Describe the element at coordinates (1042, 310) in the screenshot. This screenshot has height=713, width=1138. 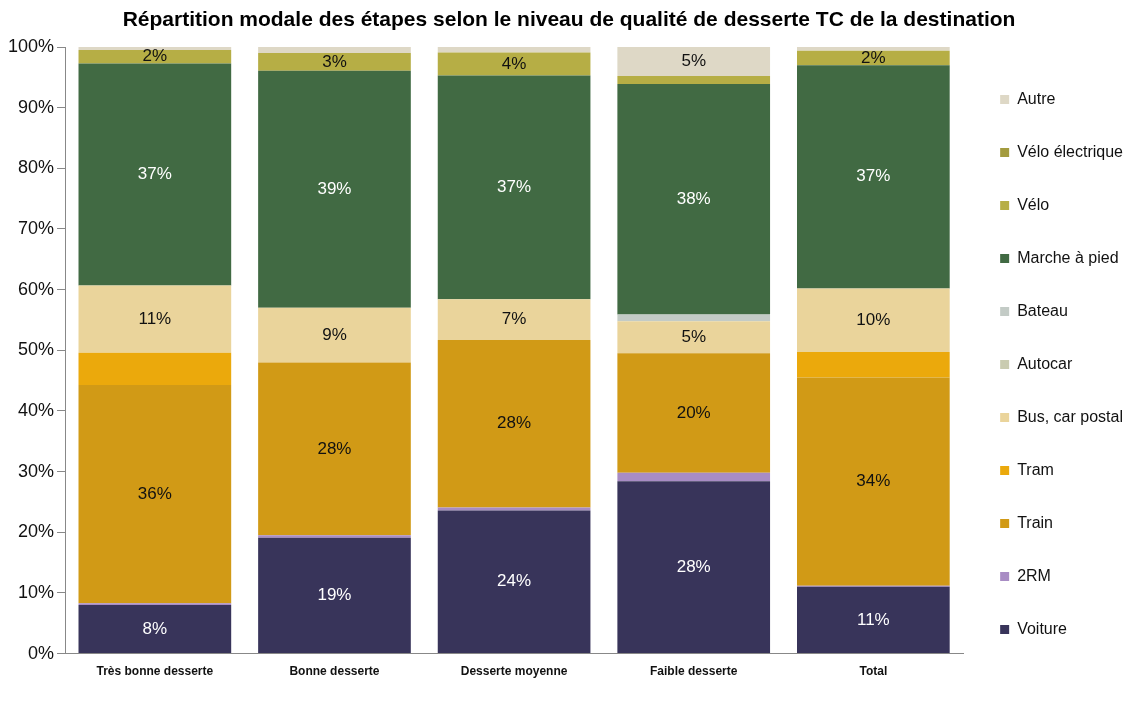
I see `legend-label: Bateau` at that location.